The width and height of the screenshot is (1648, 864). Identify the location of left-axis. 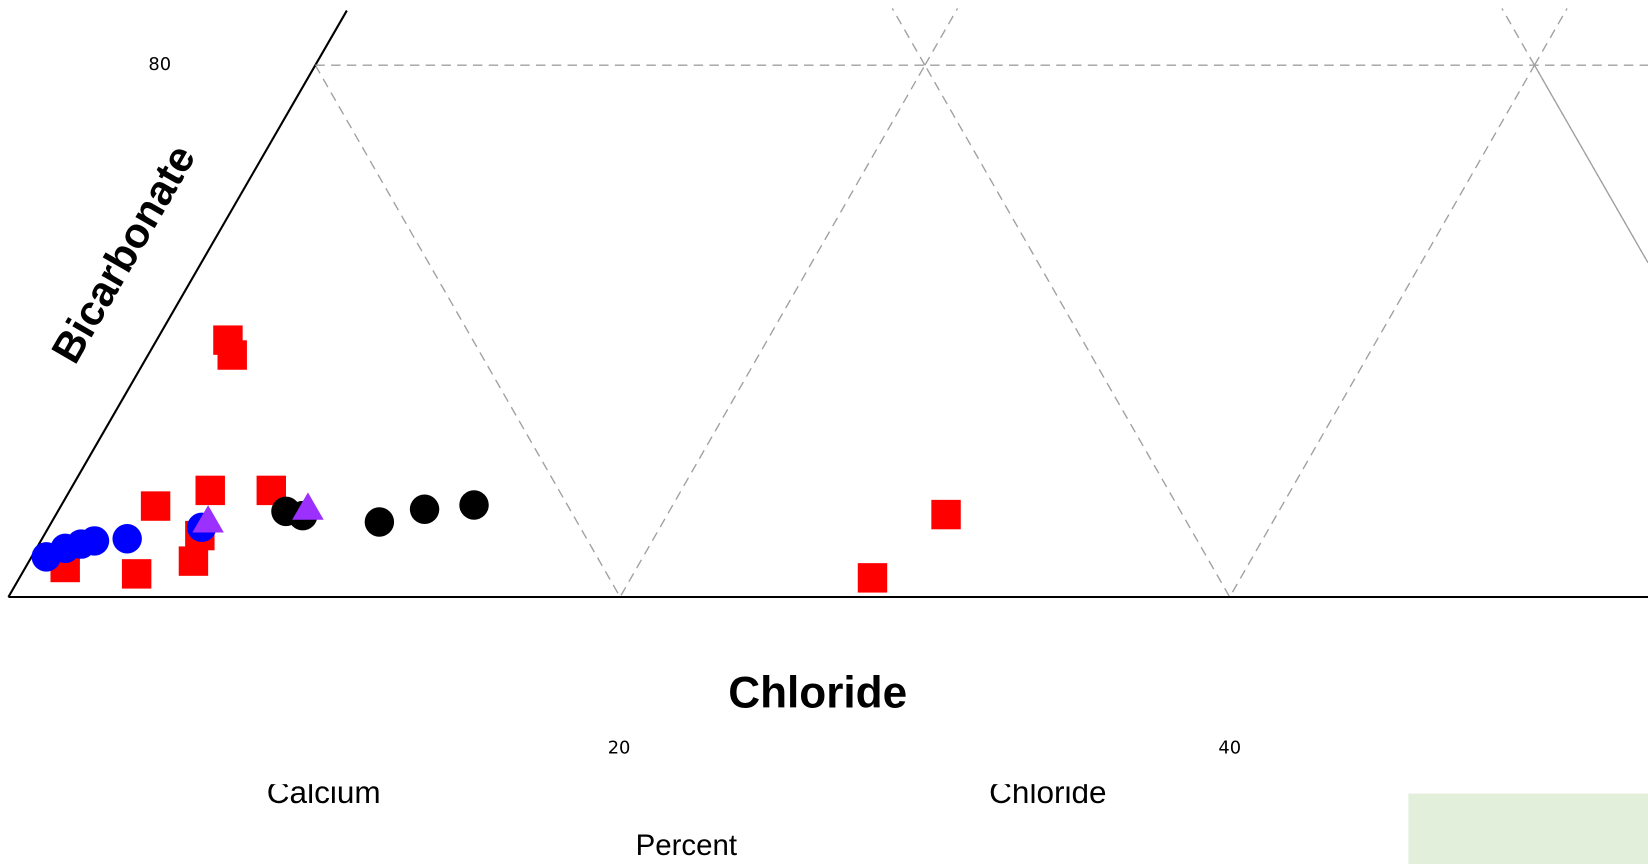
(177, 304).